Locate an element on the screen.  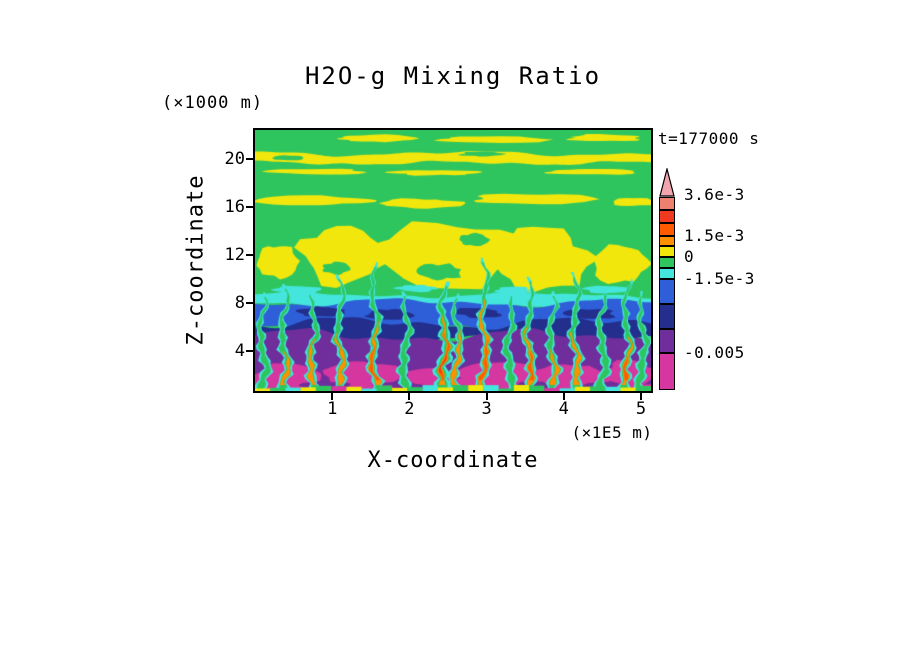
x-axis-title: X-coordinate is located at coordinates (453, 460).